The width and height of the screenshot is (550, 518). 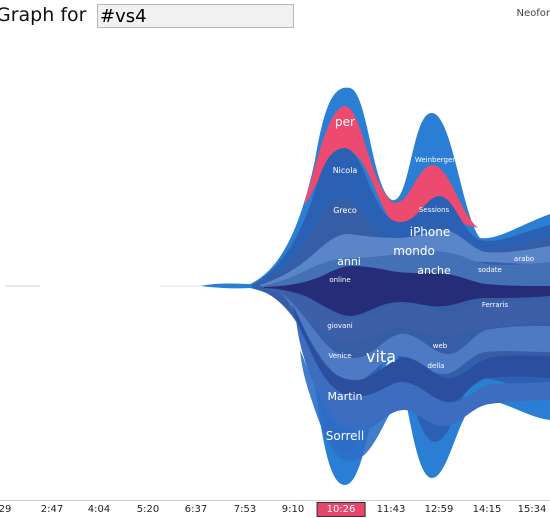 I want to click on stream-label-weinberger: Weinberger, so click(x=435, y=160).